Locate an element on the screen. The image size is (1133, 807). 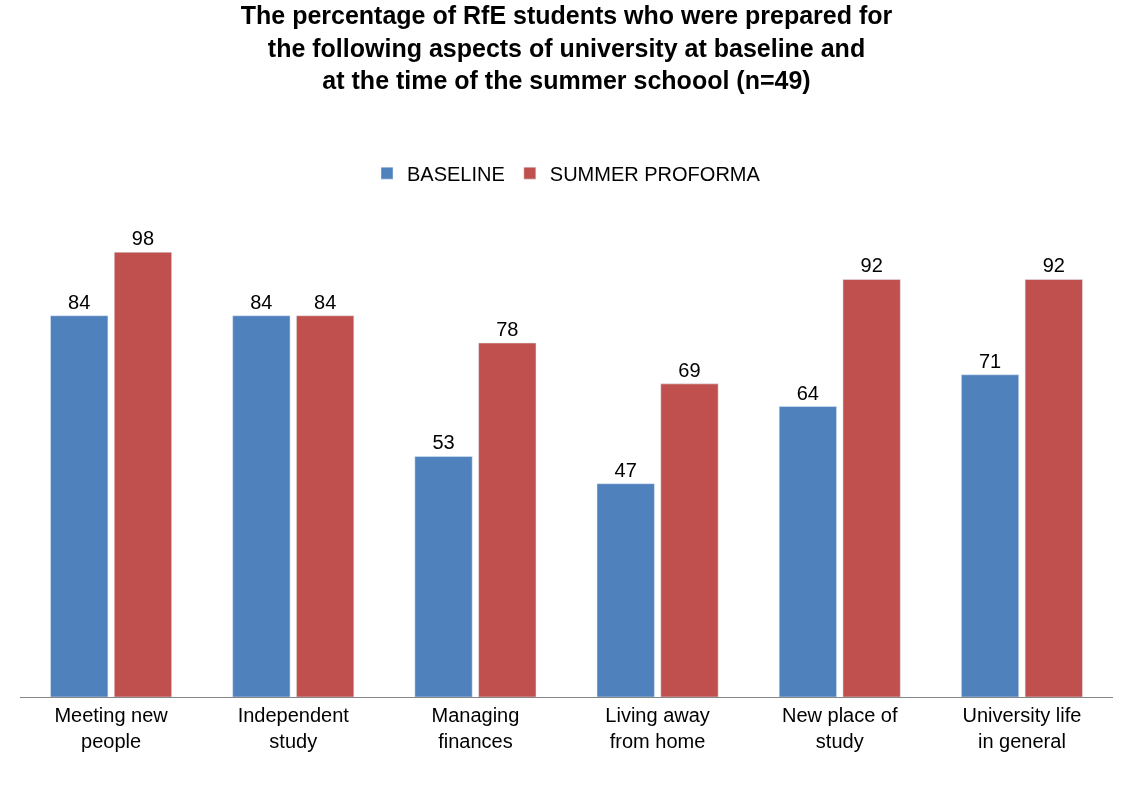
chart-title: The percentage of RfE students who were prepared for the following aspects of university at baseline and at the time of the summer schoool (n=49) is located at coordinates (566, 48).